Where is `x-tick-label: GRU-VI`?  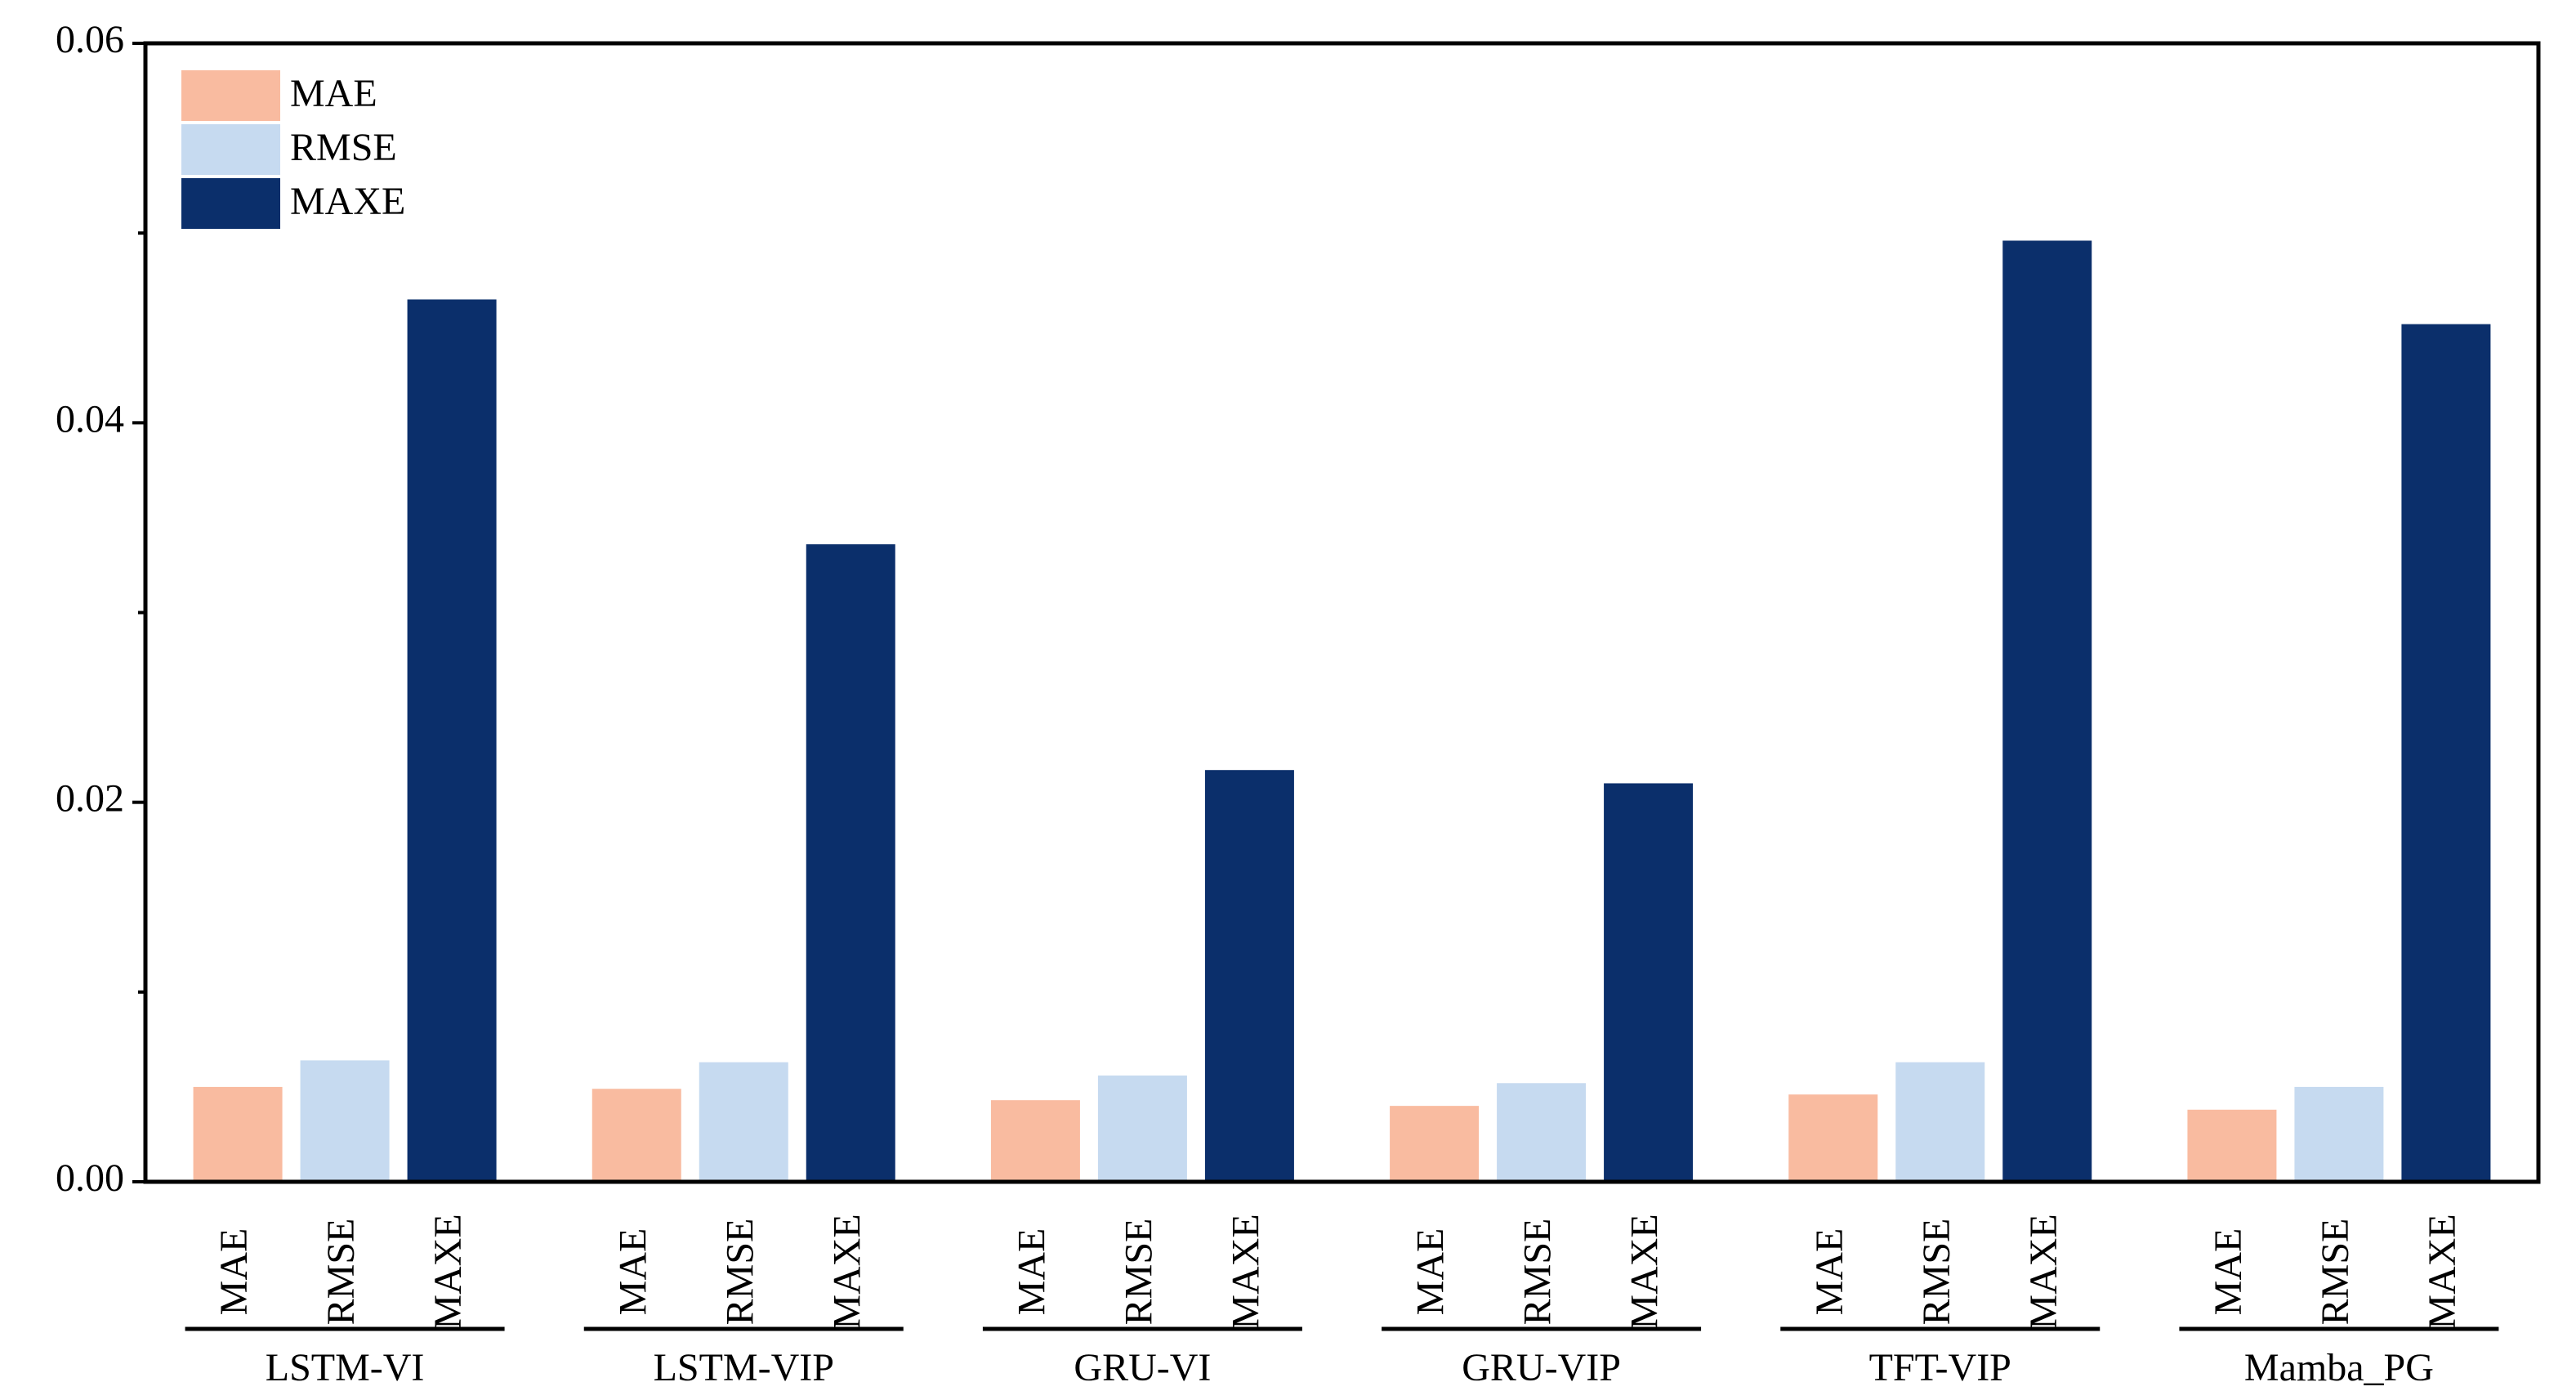 x-tick-label: GRU-VI is located at coordinates (1143, 1367).